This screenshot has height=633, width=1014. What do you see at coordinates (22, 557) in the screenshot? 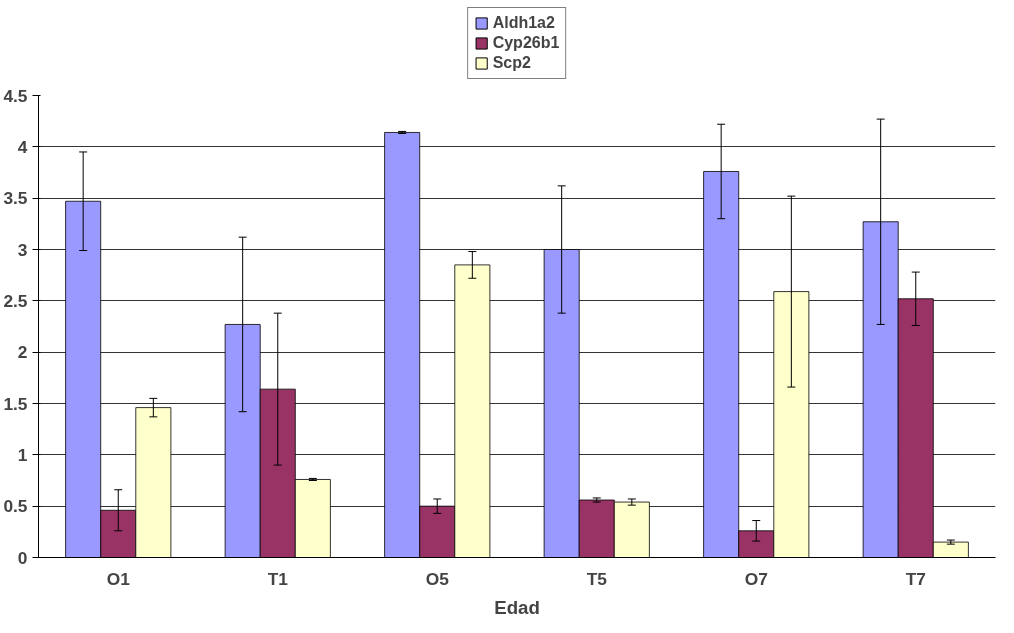
I see `y-tick-label: 0` at bounding box center [22, 557].